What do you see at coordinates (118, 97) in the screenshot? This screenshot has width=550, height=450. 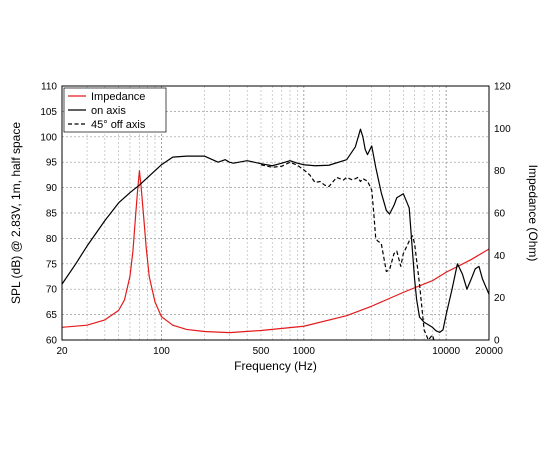 I see `legend-label: Impedance` at bounding box center [118, 97].